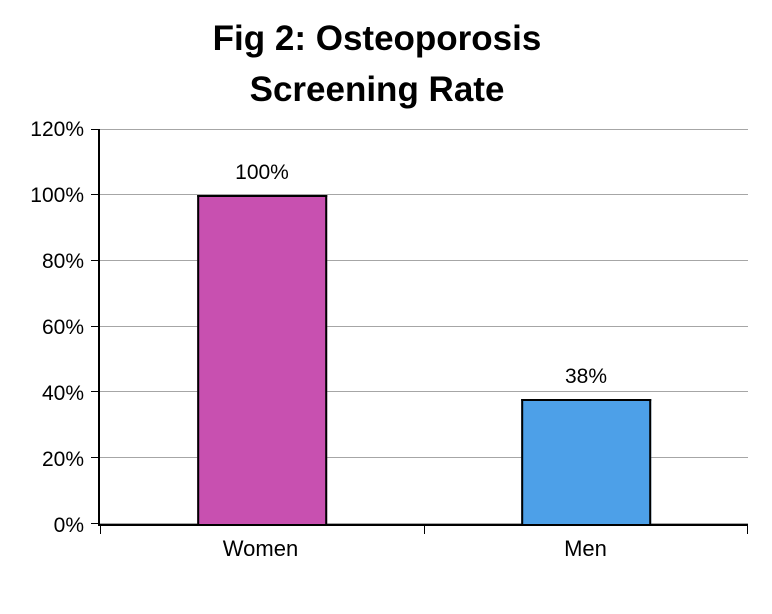  What do you see at coordinates (57, 195) in the screenshot?
I see `y-axis-label: 100%` at bounding box center [57, 195].